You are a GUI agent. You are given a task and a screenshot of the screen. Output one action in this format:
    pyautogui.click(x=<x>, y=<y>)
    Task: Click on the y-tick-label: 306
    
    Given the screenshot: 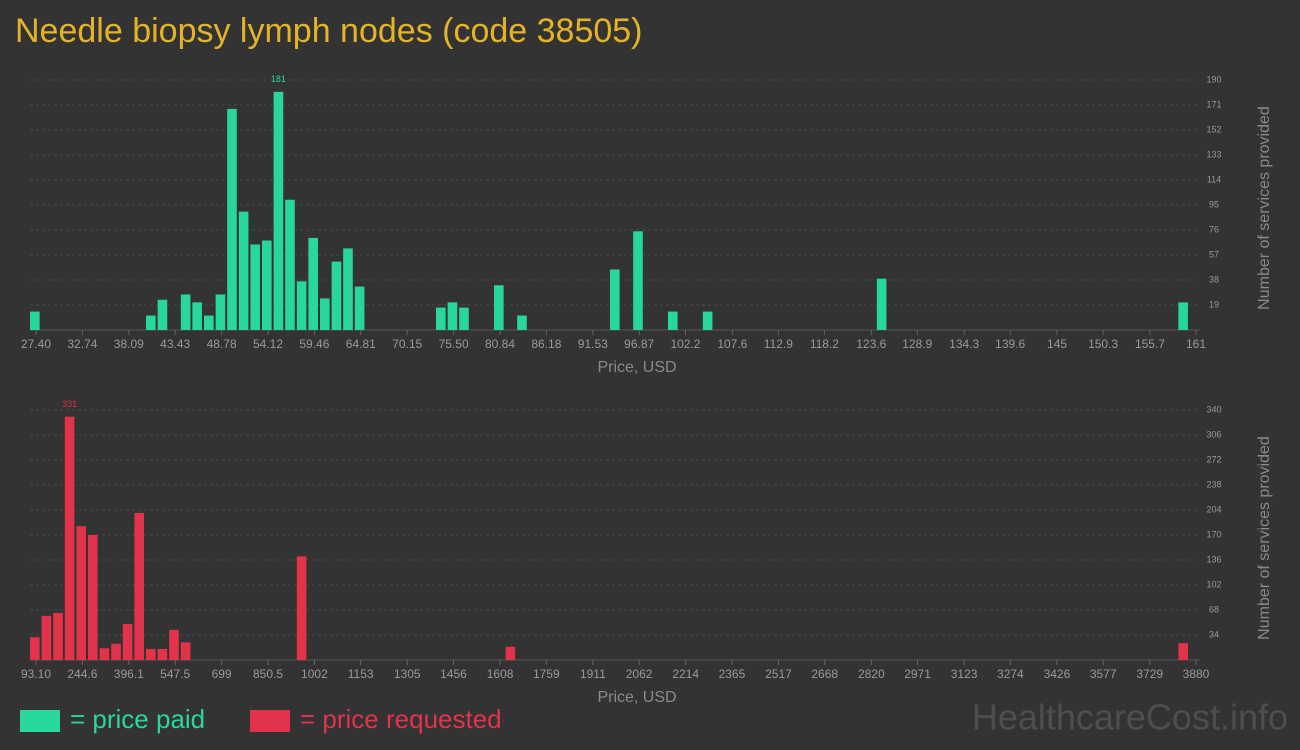 What is the action you would take?
    pyautogui.click(x=1213, y=434)
    